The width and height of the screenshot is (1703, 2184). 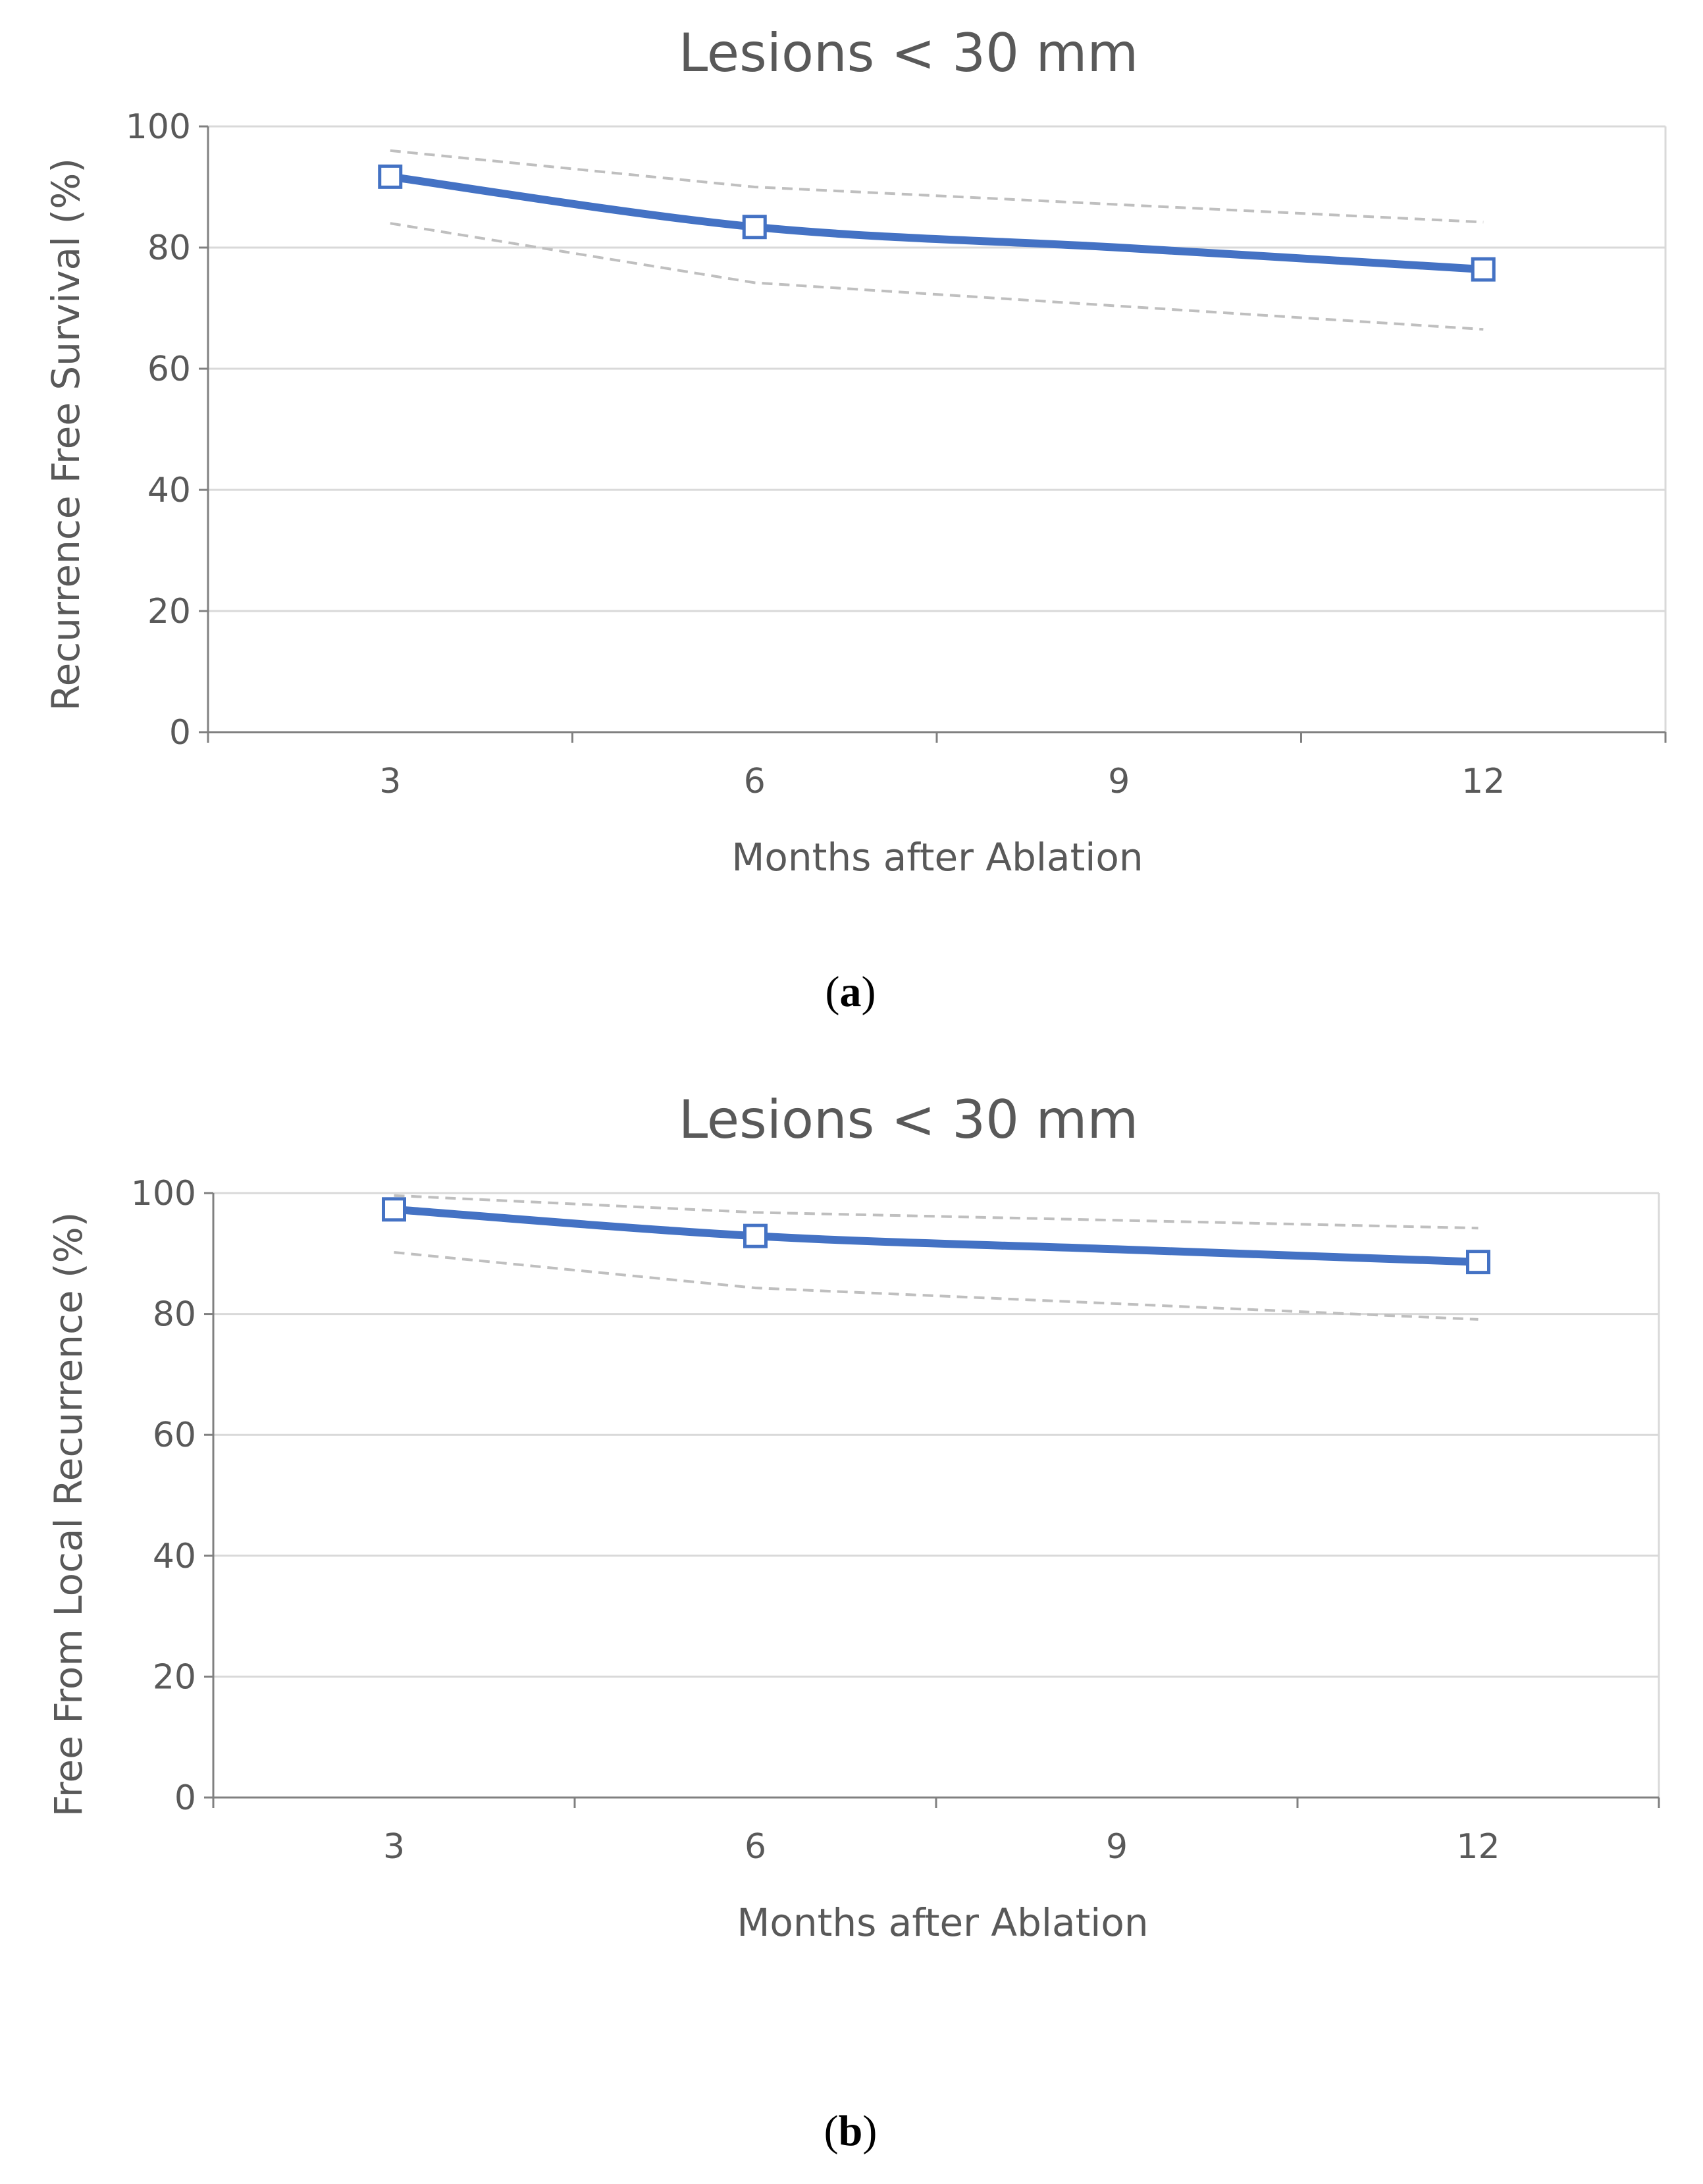 I want to click on x-axis-label-b: Months after Ablation, so click(x=942, y=1923).